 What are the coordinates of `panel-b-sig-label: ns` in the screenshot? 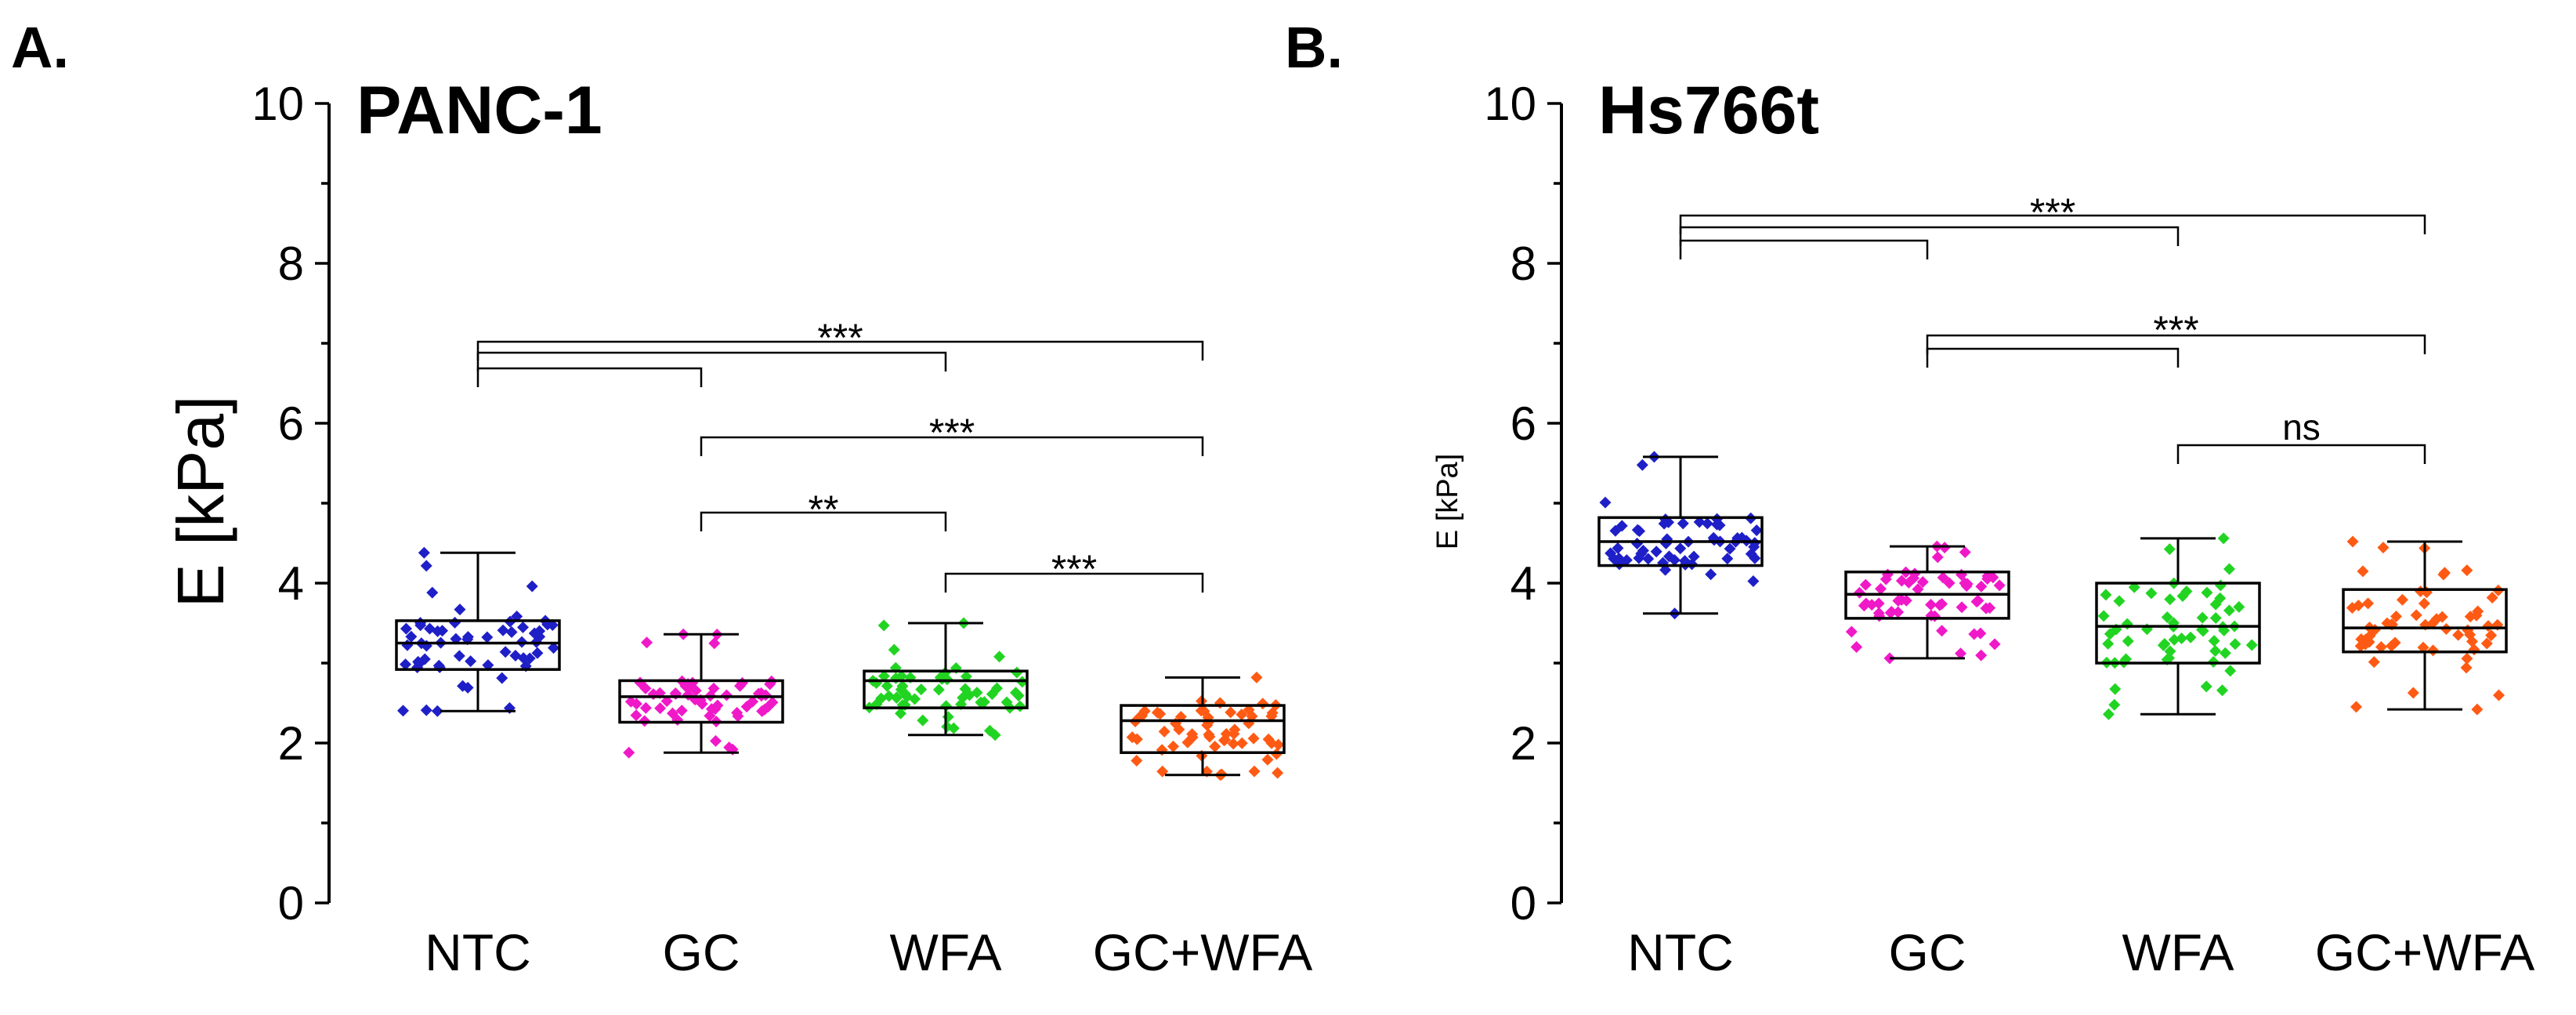 It's located at (2301, 428).